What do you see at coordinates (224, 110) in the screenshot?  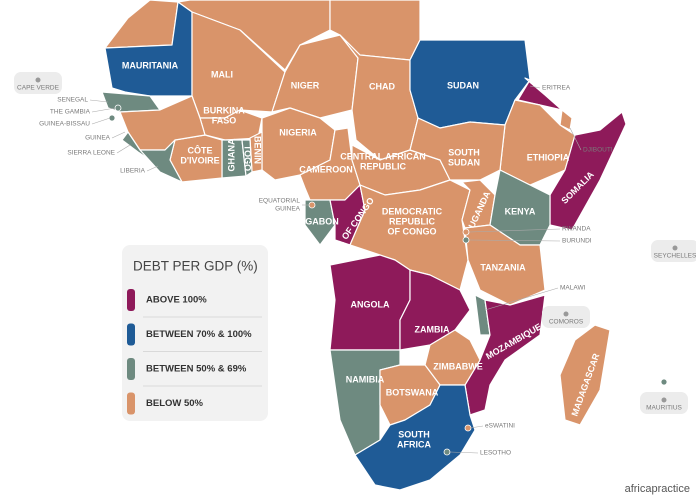 I see `country-label: BURKINA` at bounding box center [224, 110].